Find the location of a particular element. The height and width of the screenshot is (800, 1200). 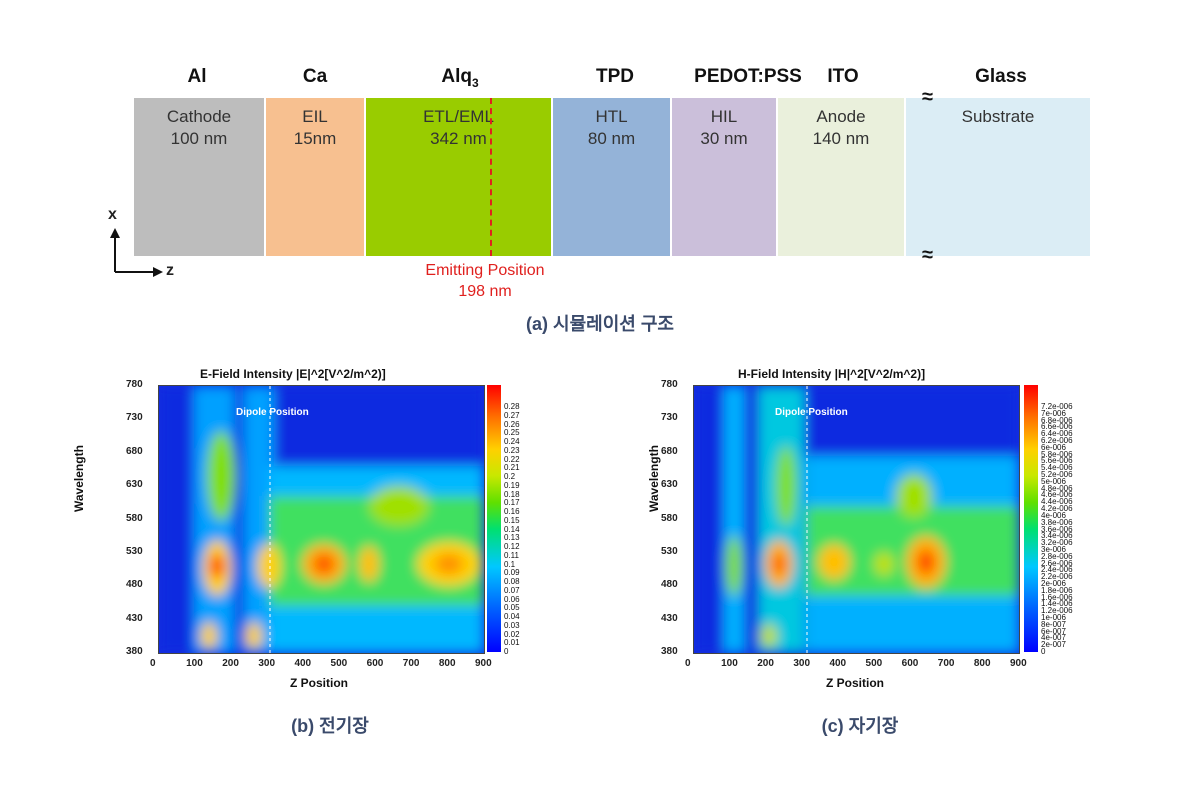

layer-thickness: 80 nm is located at coordinates (611, 138).